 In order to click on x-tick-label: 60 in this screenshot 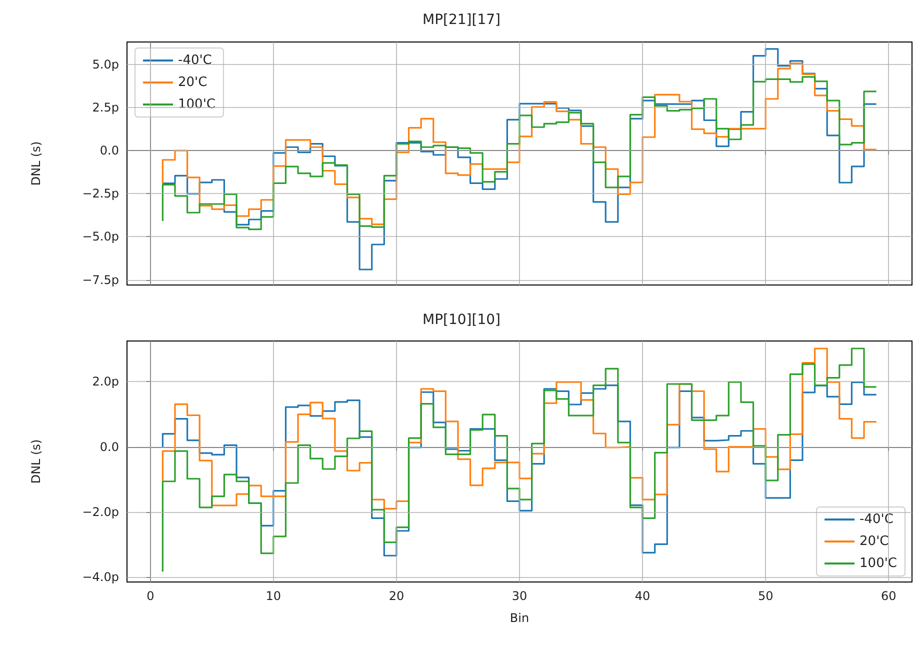, I will do `click(888, 596)`.